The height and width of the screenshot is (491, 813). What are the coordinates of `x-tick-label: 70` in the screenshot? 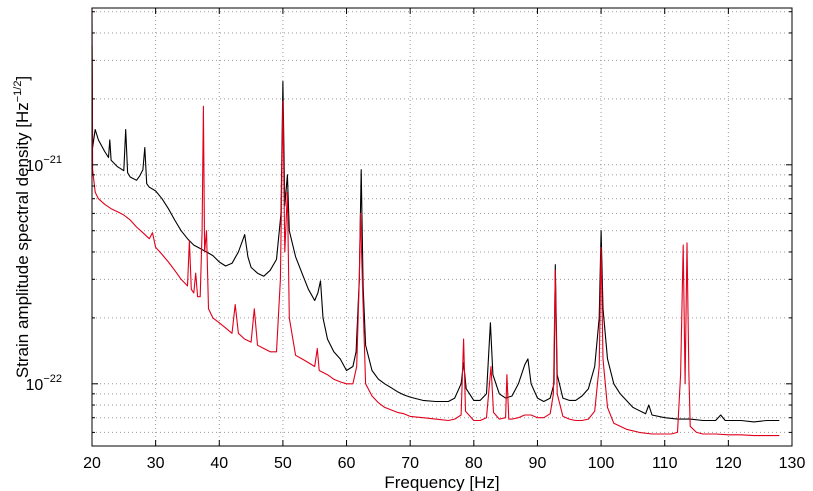 It's located at (410, 463).